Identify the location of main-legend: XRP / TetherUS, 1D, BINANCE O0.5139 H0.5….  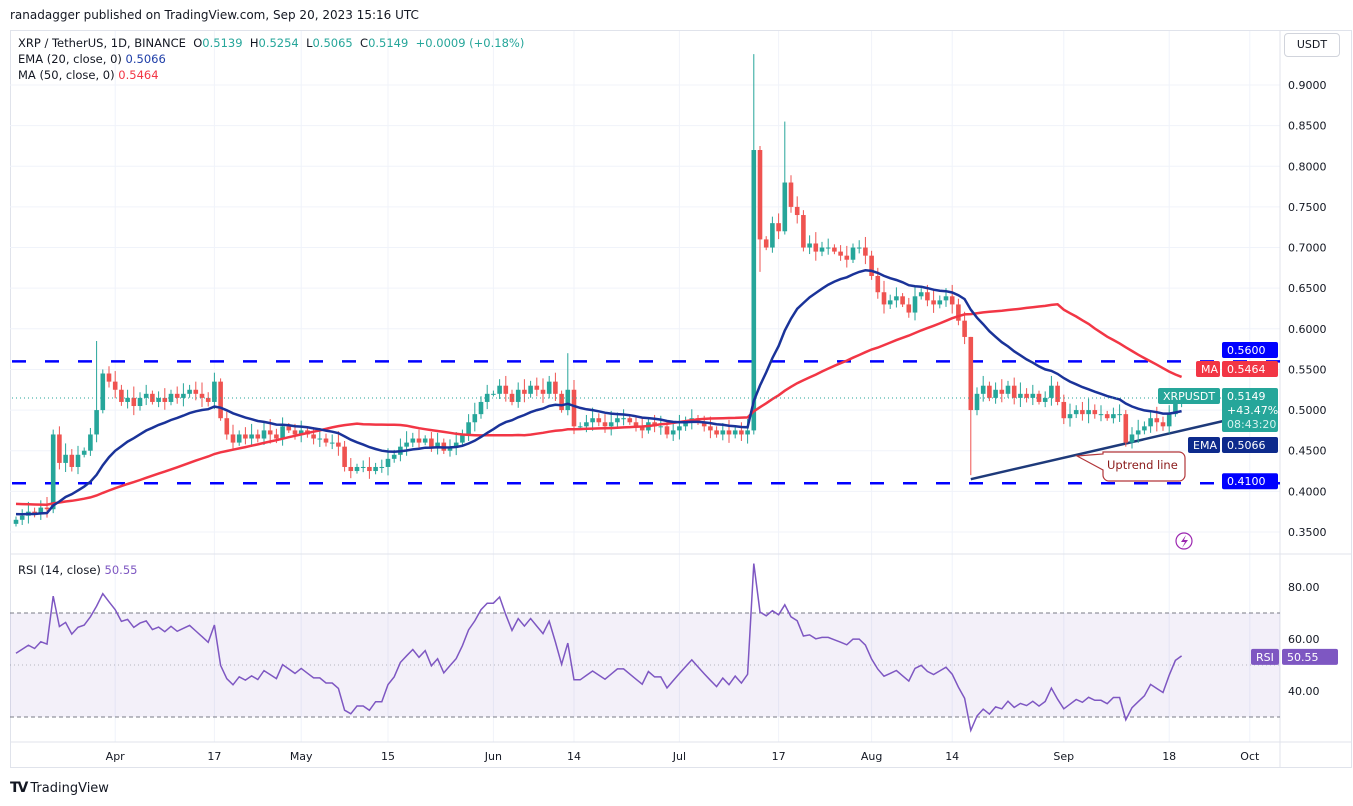
(271, 59).